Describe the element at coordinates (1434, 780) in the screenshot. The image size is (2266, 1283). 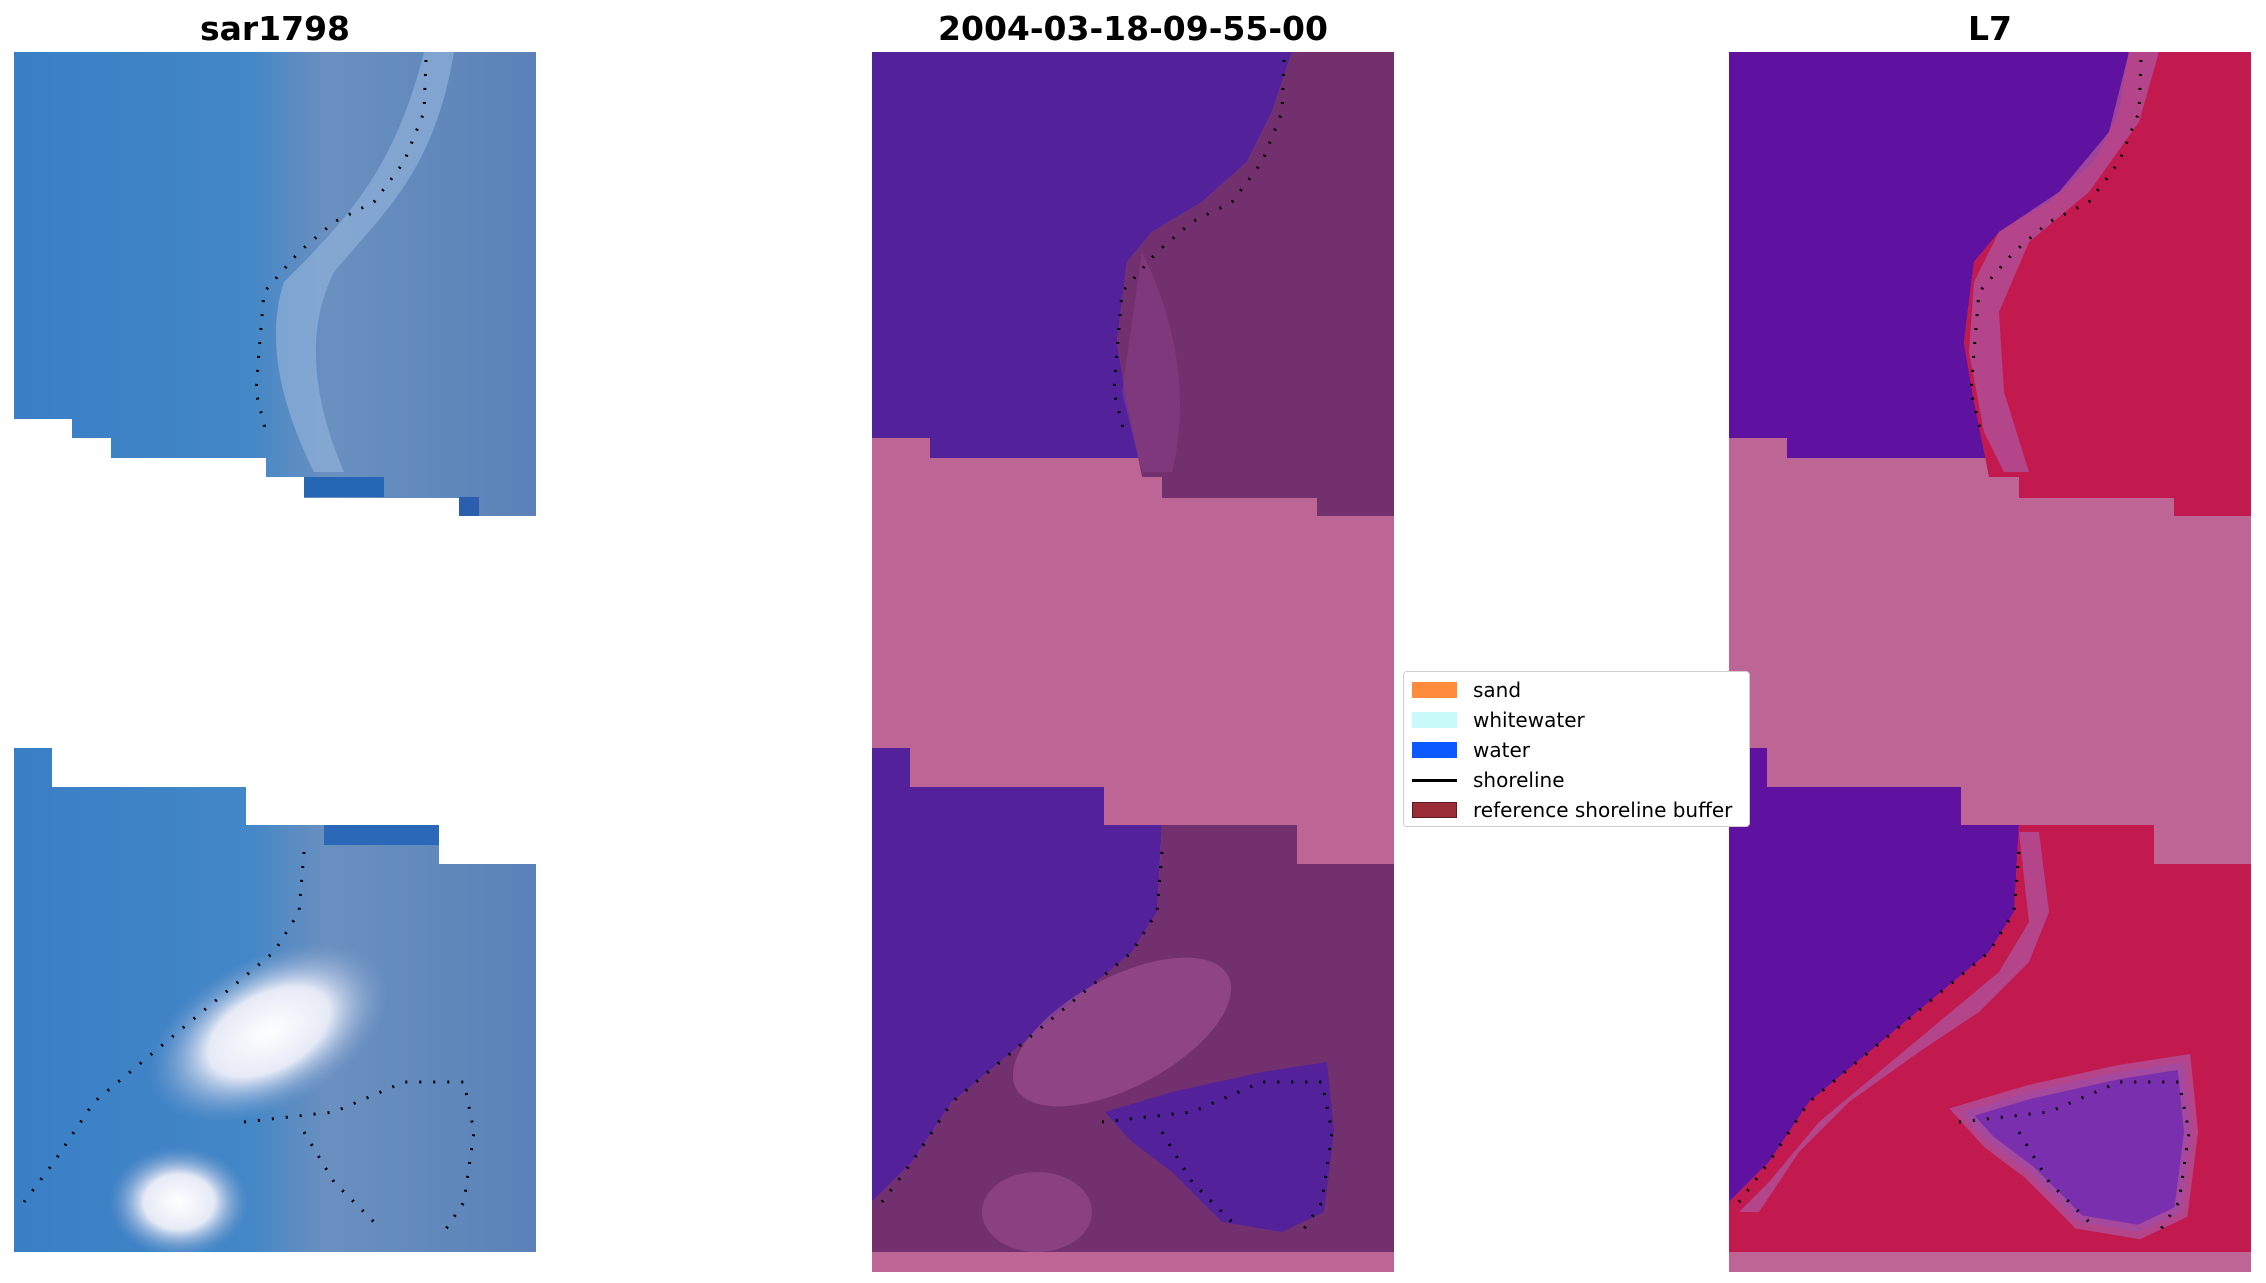
I see `shoreline-line-icon` at that location.